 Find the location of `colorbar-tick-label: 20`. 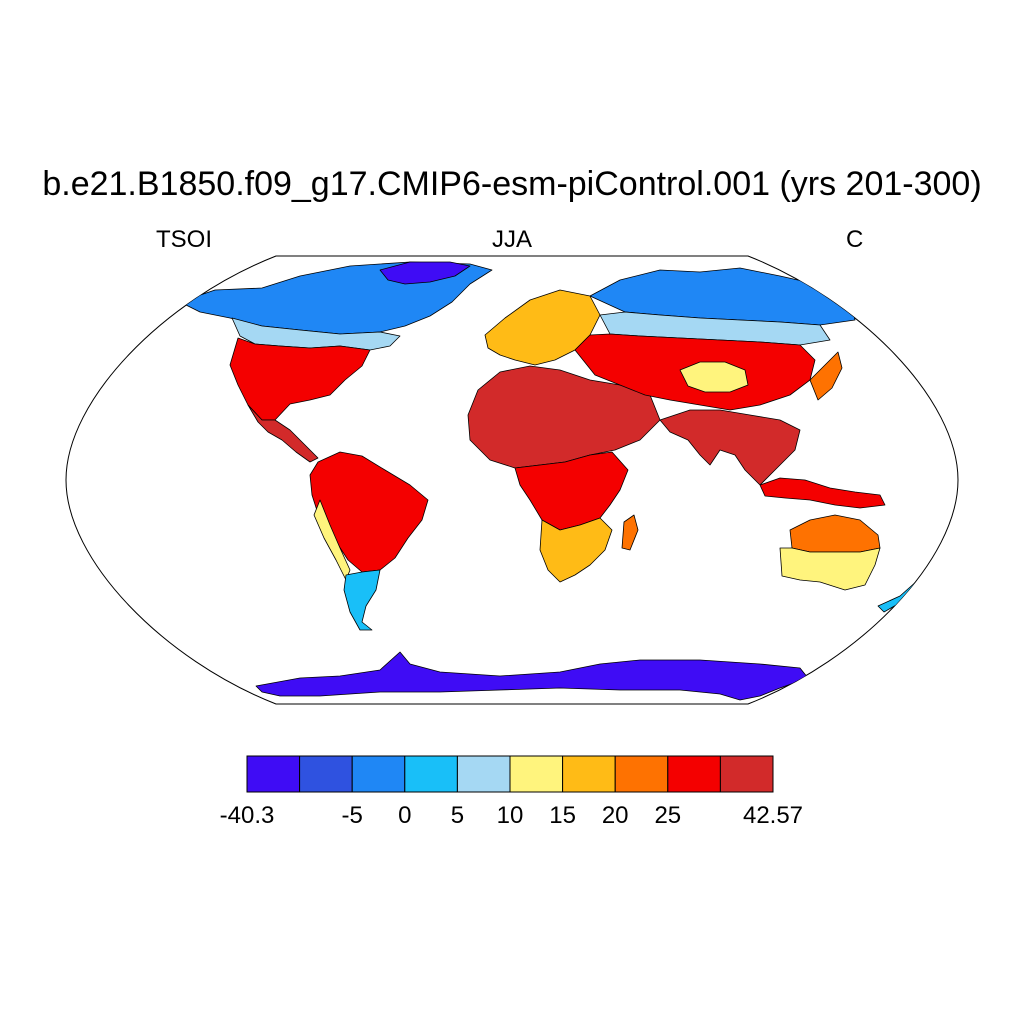

colorbar-tick-label: 20 is located at coordinates (615, 815).